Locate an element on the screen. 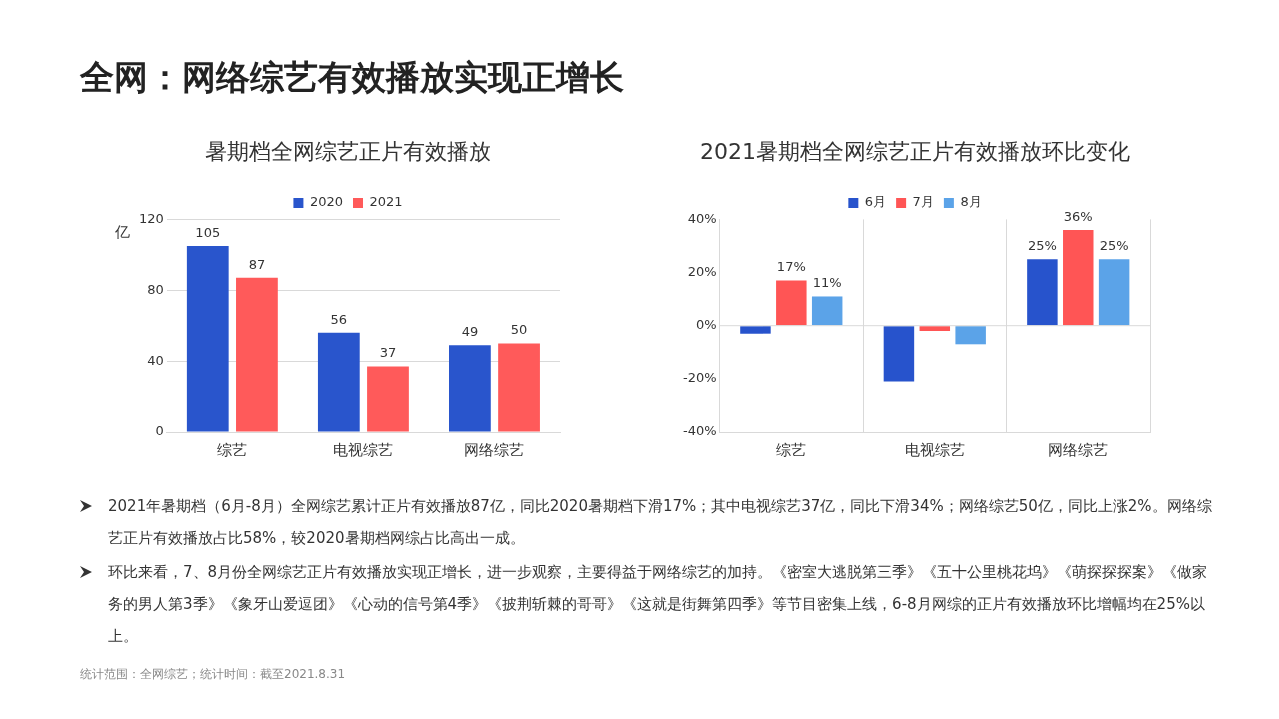 The height and width of the screenshot is (719, 1279). y-tick-label: -40% is located at coordinates (699, 431).